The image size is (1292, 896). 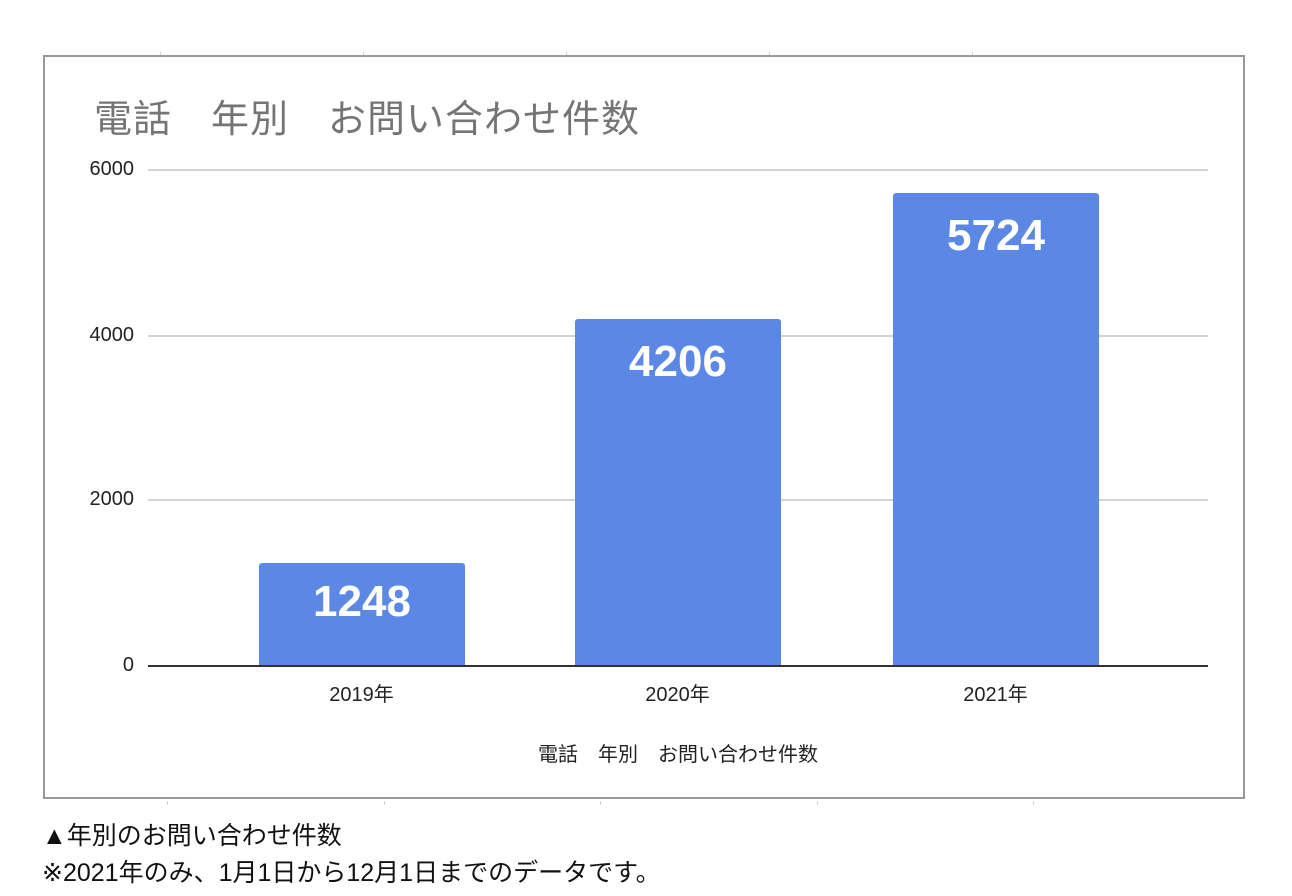 I want to click on bar-2019: 1248, so click(x=362, y=614).